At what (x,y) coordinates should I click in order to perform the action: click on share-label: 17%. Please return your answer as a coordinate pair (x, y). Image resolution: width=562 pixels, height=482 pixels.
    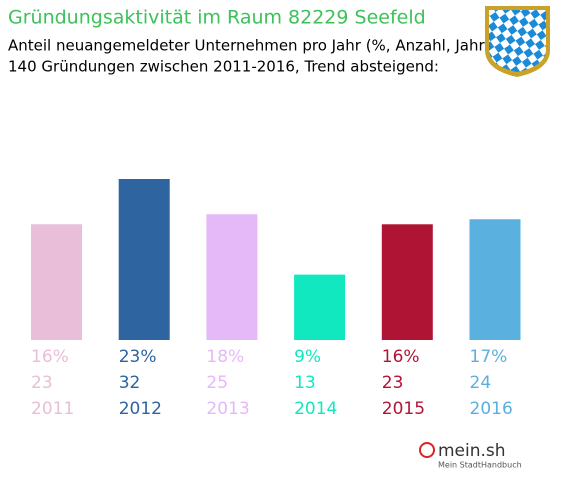
    Looking at the image, I should click on (489, 357).